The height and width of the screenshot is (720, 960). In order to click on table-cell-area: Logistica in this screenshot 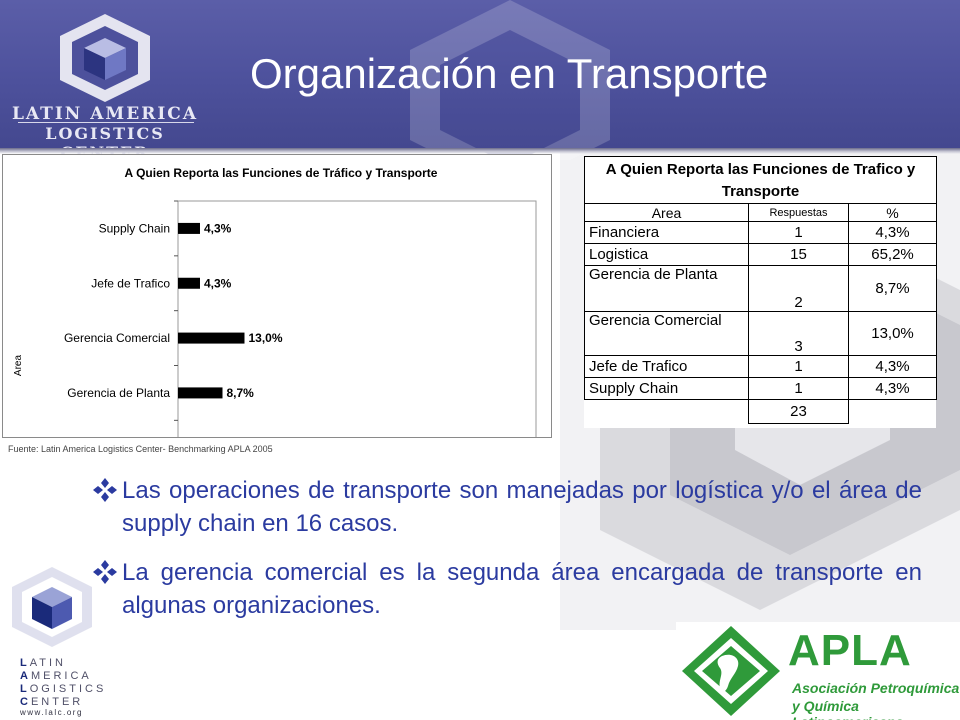, I will do `click(666, 254)`.